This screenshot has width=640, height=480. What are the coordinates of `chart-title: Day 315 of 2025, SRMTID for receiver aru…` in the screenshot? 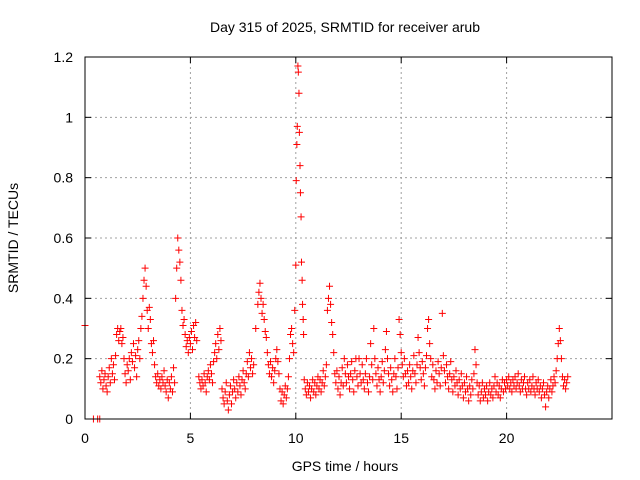 It's located at (345, 27).